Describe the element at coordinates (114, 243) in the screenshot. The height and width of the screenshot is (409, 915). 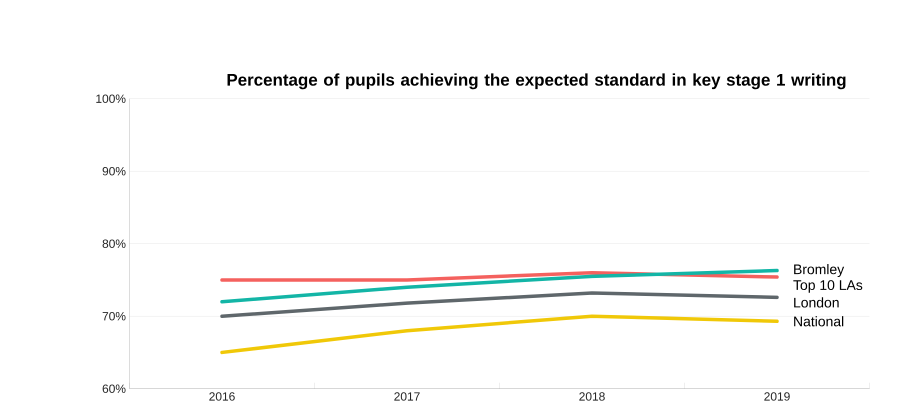
I see `y-tick-label: 80%` at that location.